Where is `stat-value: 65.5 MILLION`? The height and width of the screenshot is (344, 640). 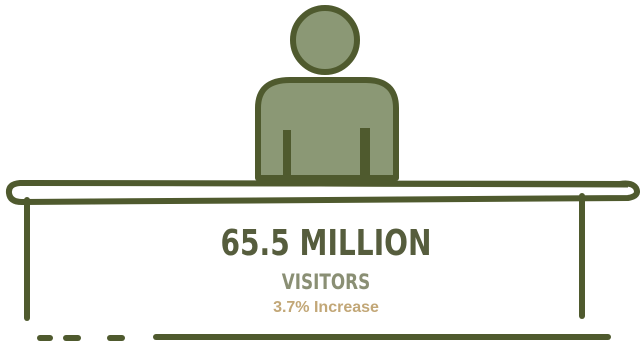 stat-value: 65.5 MILLION is located at coordinates (326, 243).